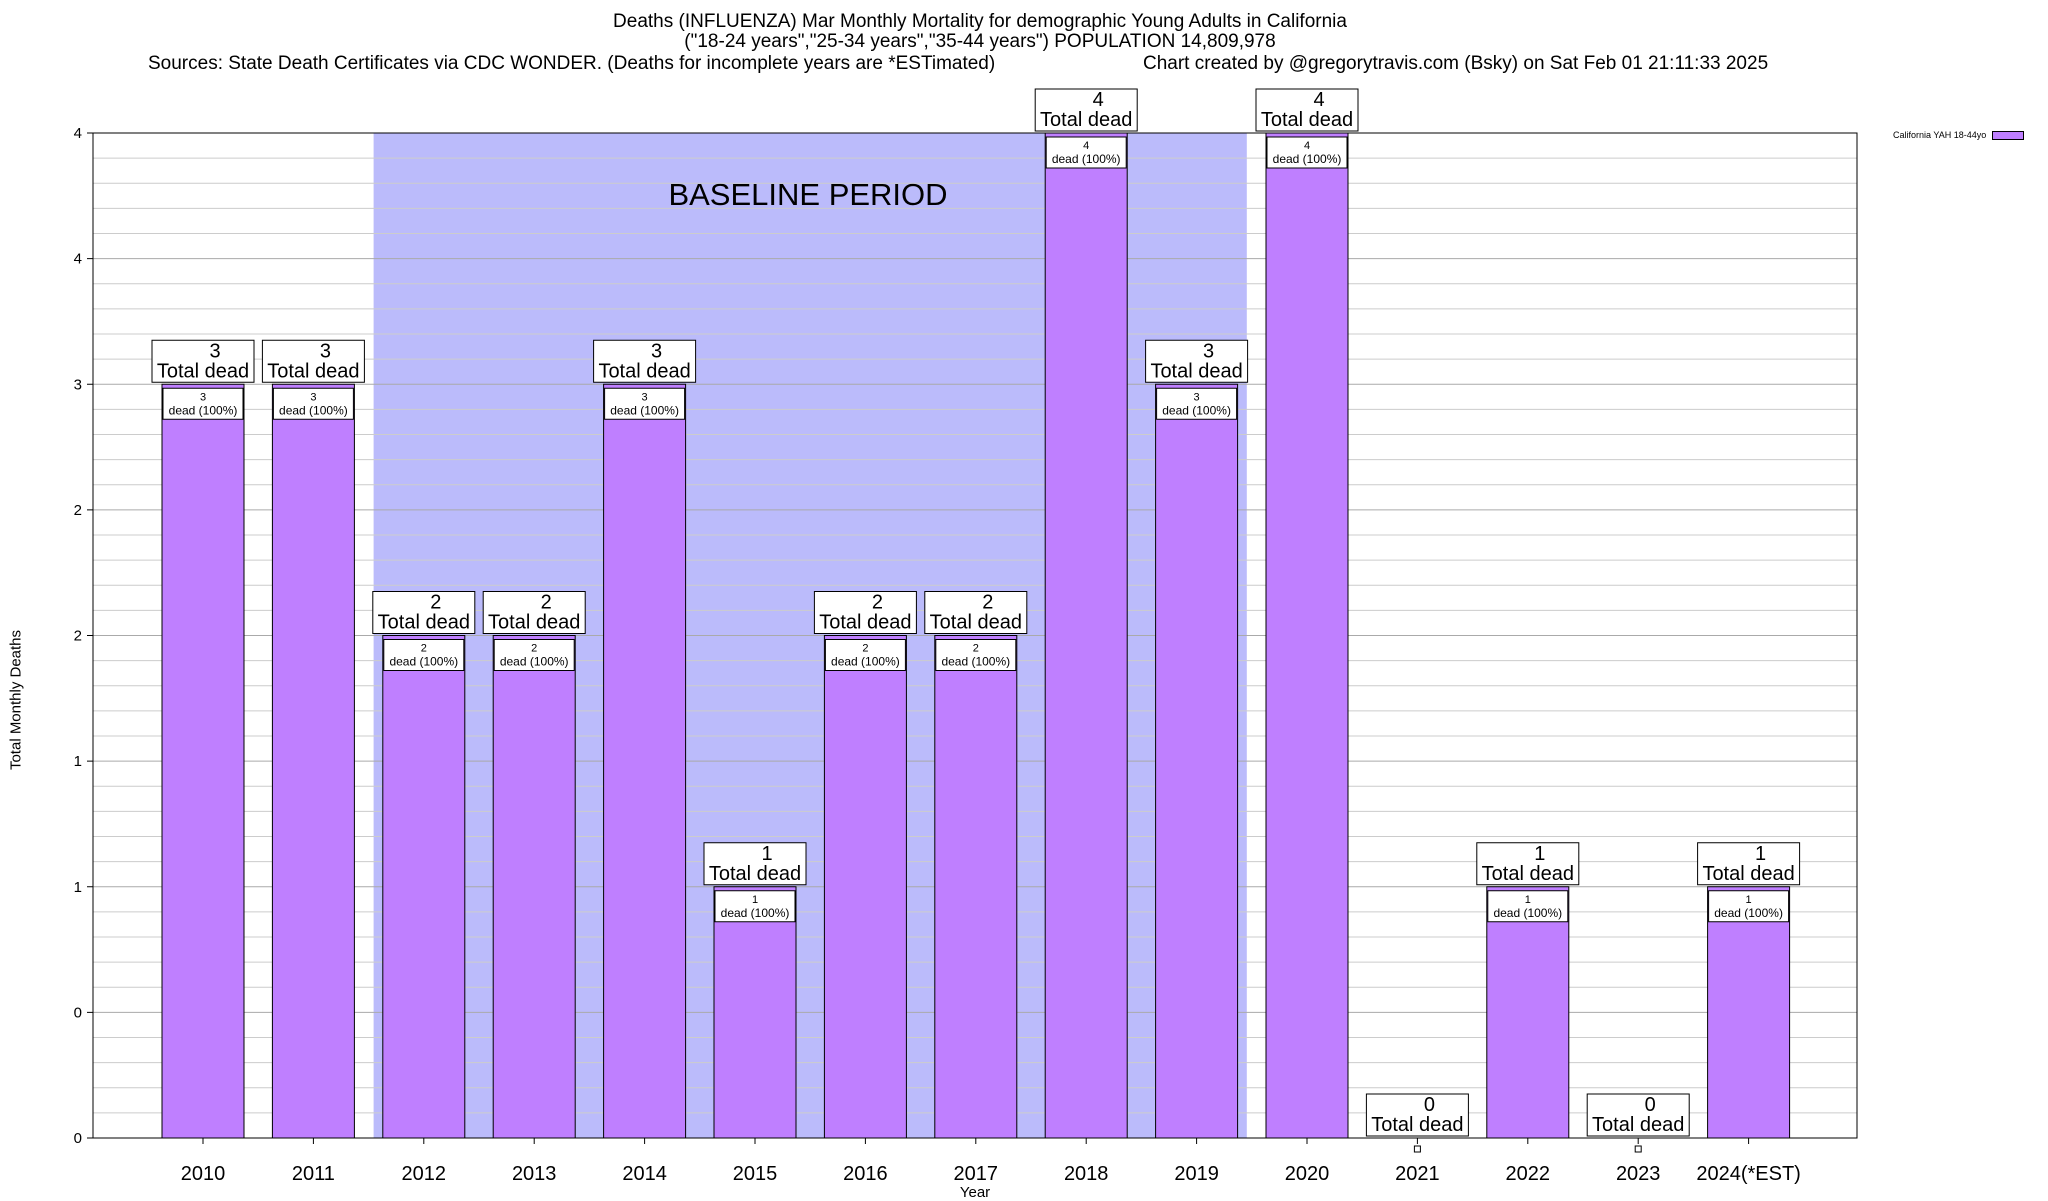 The image size is (2048, 1201). I want to click on x-tick-label: 2018, so click(1086, 1174).